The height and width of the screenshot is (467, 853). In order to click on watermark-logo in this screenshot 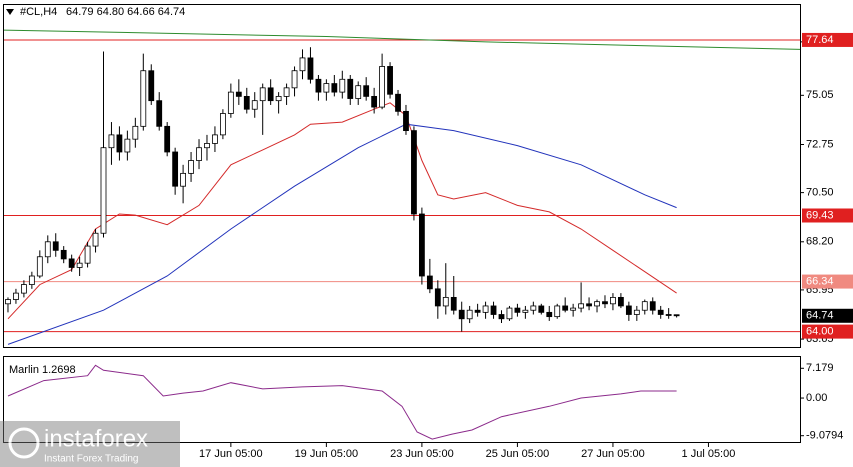, I will do `click(24, 443)`.